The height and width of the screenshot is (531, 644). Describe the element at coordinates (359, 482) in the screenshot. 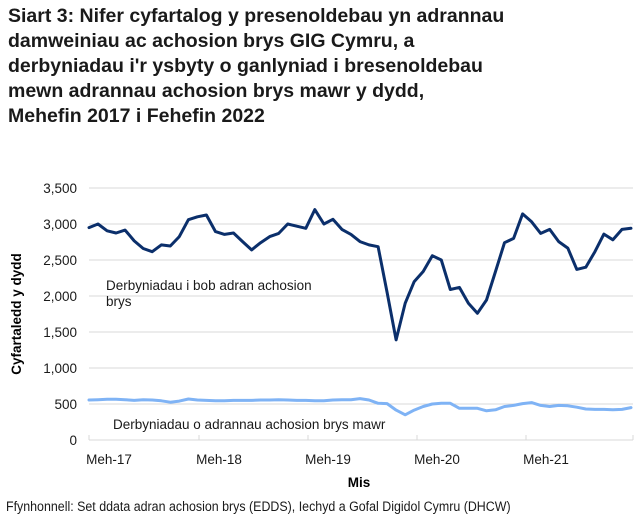

I see `x-axis-title: Mis` at that location.